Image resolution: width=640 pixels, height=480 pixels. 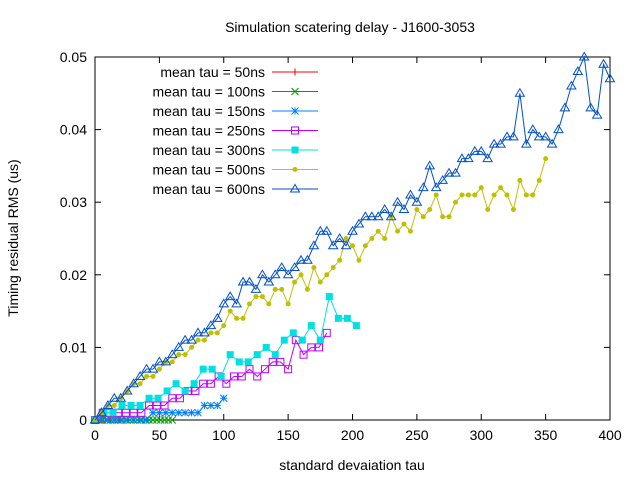 I want to click on series-line, so click(x=225, y=357).